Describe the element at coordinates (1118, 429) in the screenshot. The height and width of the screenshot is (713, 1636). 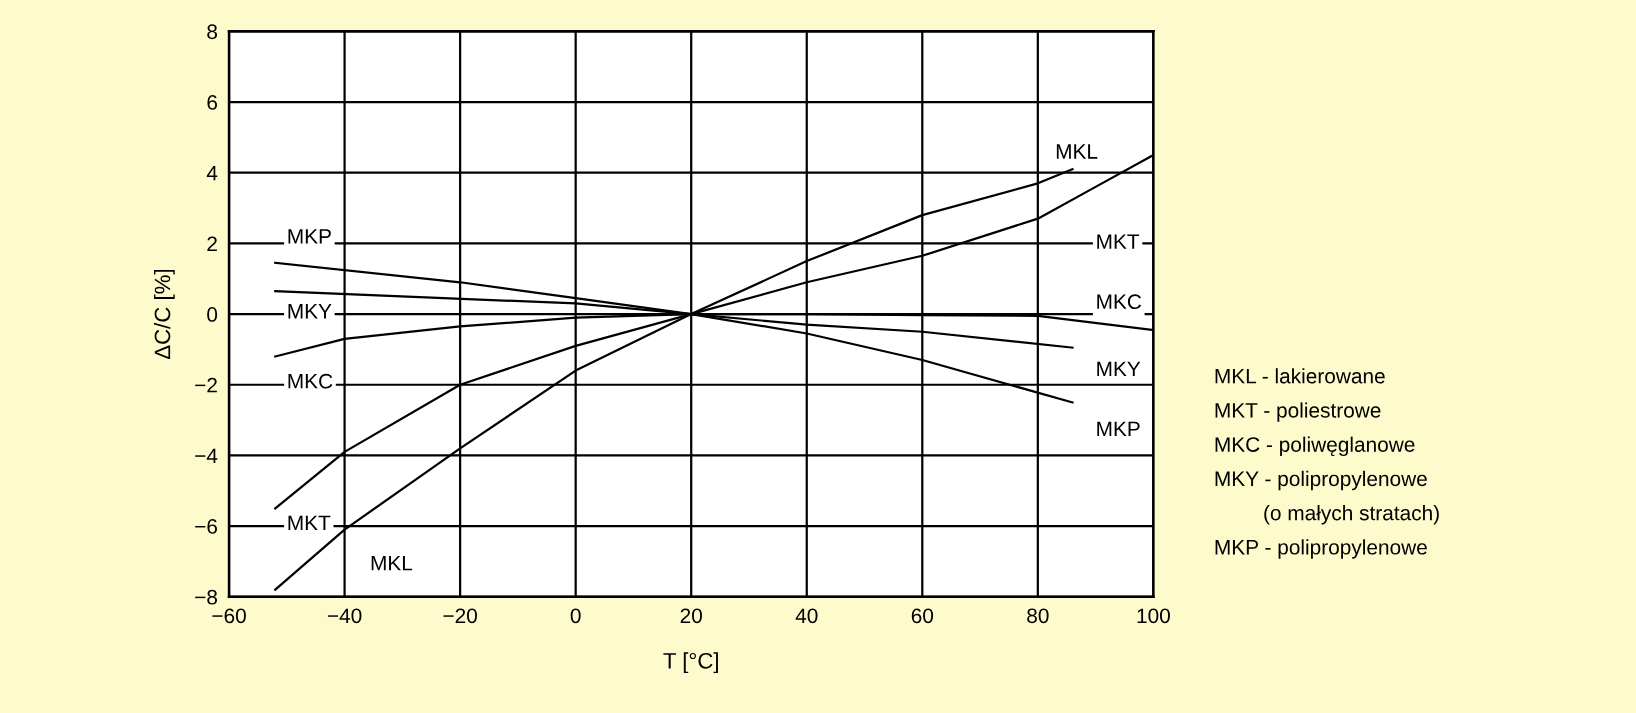
I see `text: MKP` at that location.